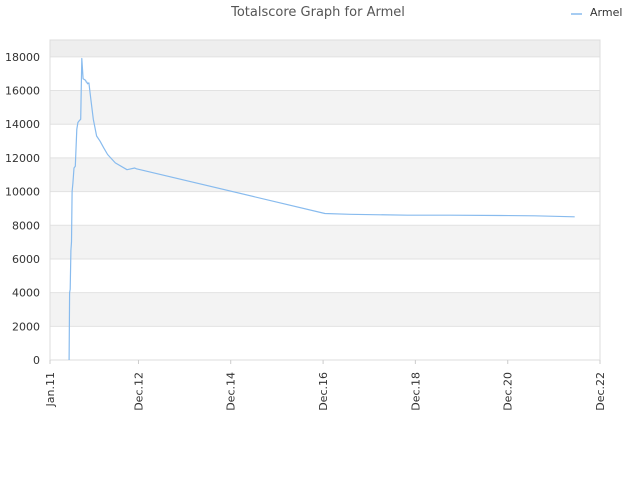  I want to click on x-tick-label: Jan.11, so click(50, 389).